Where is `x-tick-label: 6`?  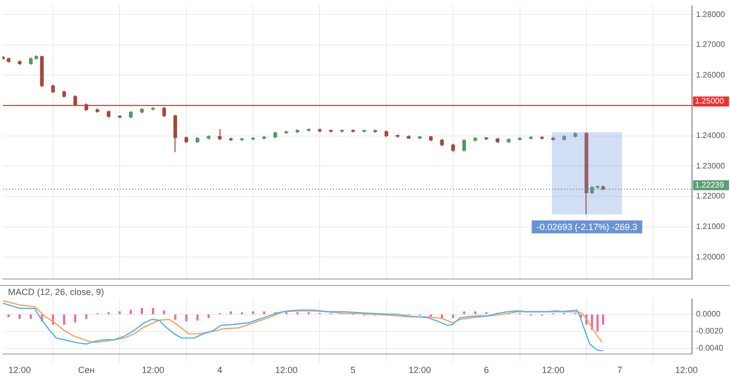
x-tick-label: 6 is located at coordinates (486, 370).